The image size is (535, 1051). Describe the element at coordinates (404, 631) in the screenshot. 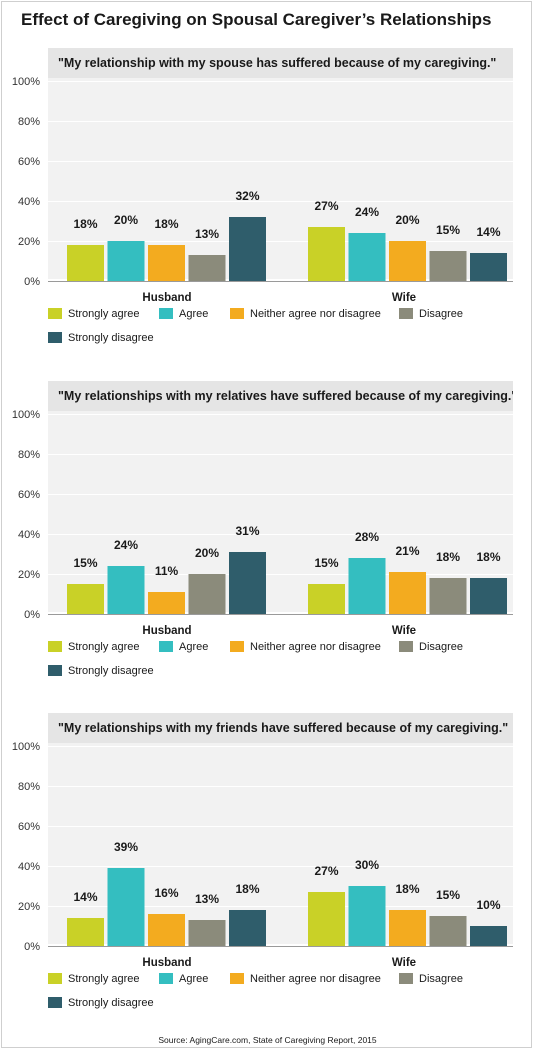

I see `x-category-label: Wife` at that location.